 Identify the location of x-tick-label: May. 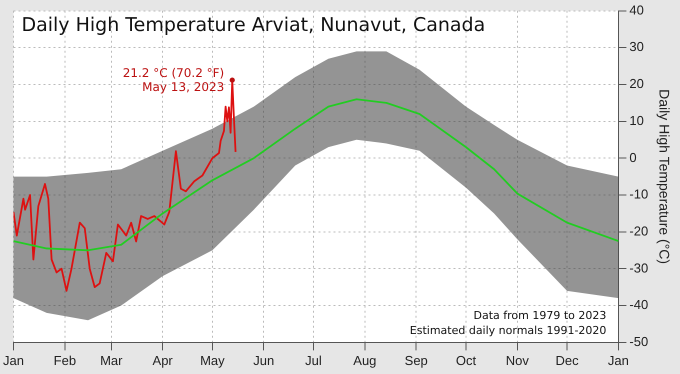
(213, 360).